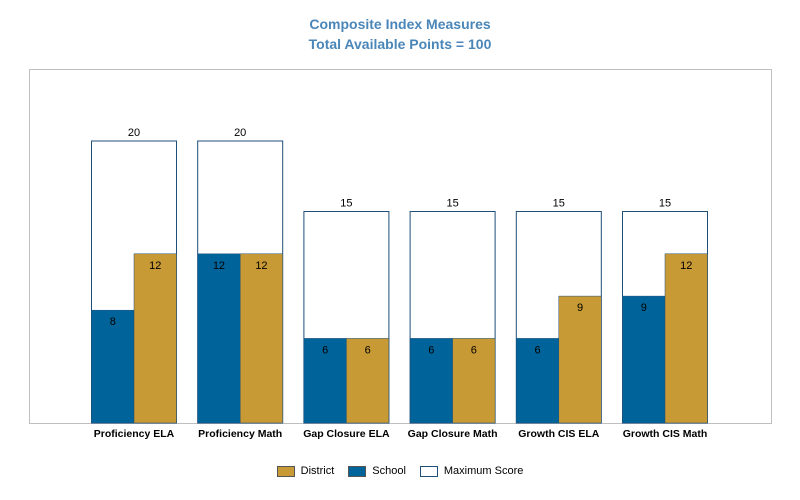 Image resolution: width=800 pixels, height=500 pixels. What do you see at coordinates (113, 322) in the screenshot?
I see `data-label-school: 8` at bounding box center [113, 322].